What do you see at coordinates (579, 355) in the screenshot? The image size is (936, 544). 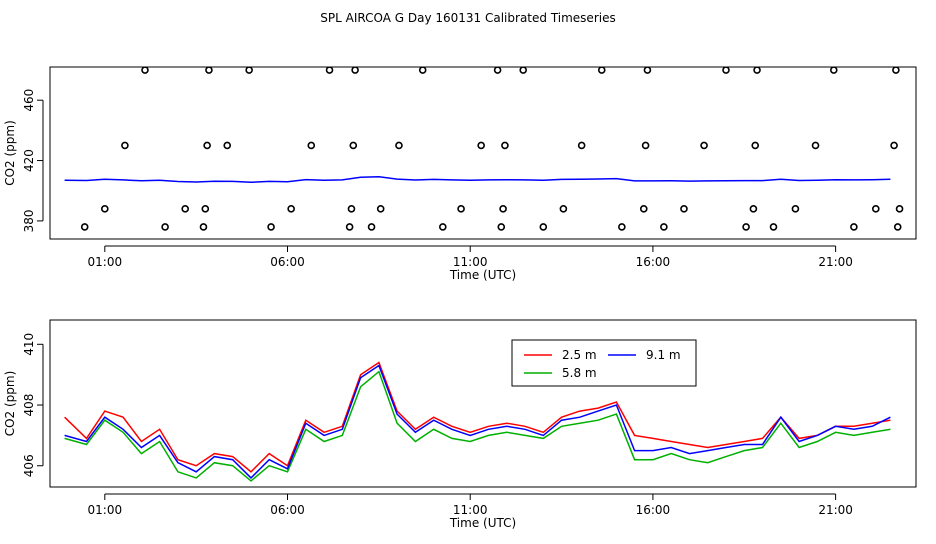 I see `legend-label: 2.5 m` at bounding box center [579, 355].